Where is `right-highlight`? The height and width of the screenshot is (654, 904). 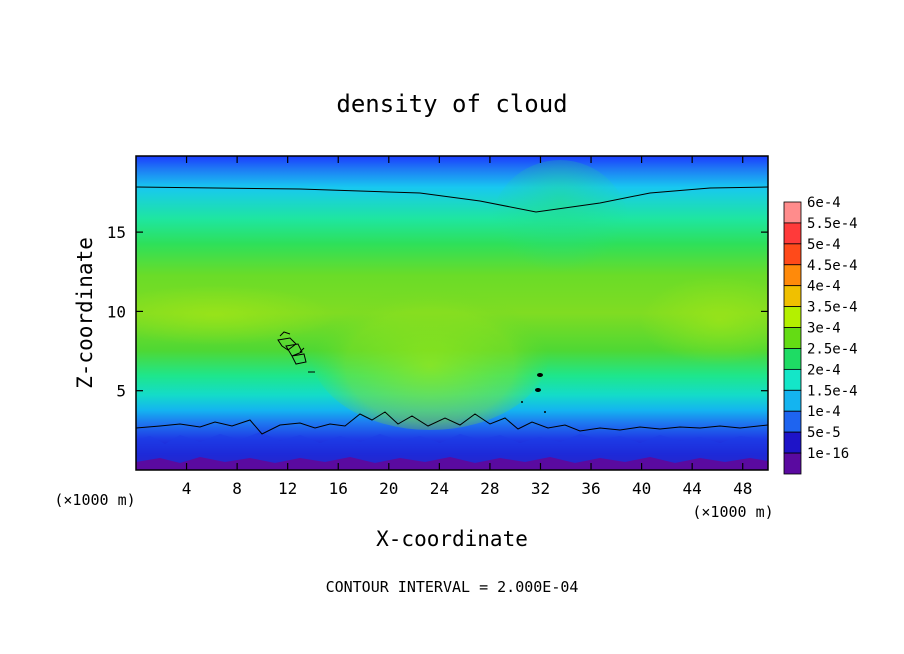 right-highlight is located at coordinates (704, 320).